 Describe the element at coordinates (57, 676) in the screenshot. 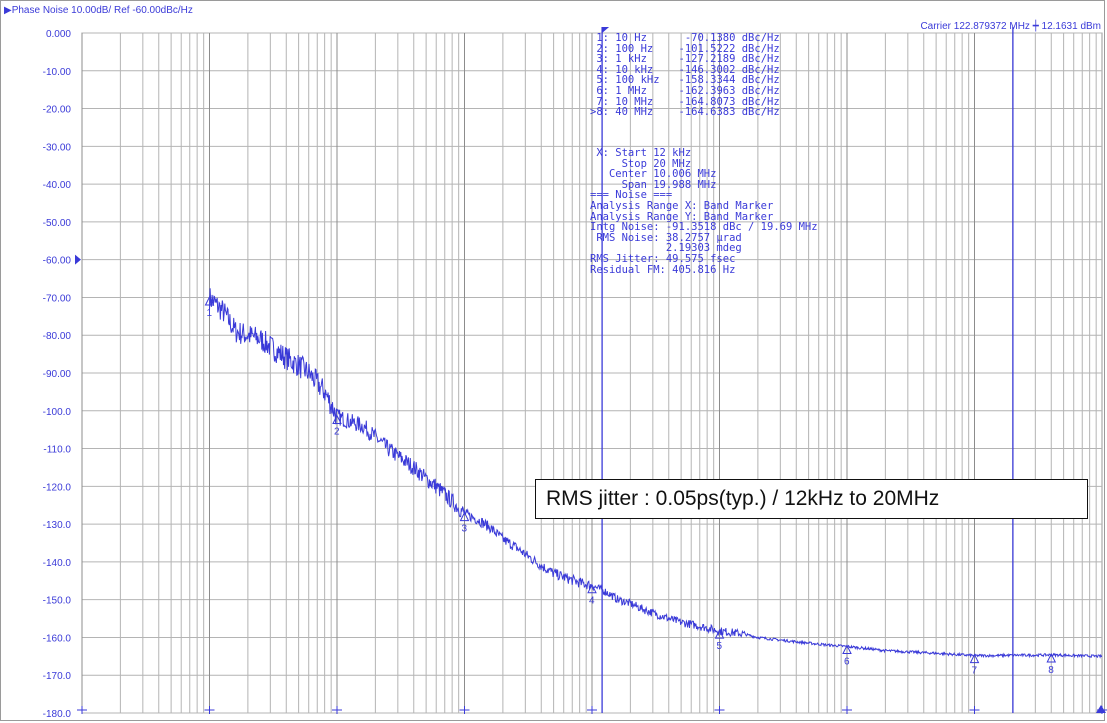

I see `y-tick-label: -170.0` at that location.